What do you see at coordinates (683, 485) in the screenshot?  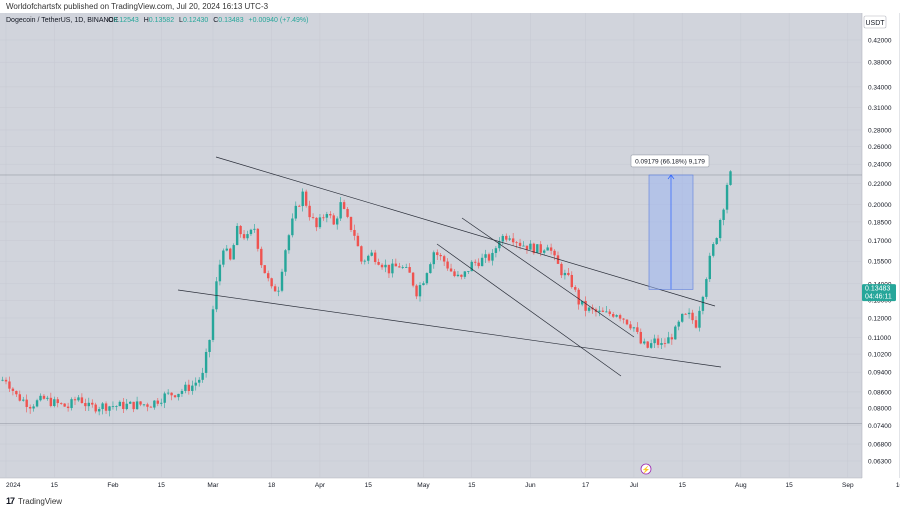 I see `x-tick-label: 15` at bounding box center [683, 485].